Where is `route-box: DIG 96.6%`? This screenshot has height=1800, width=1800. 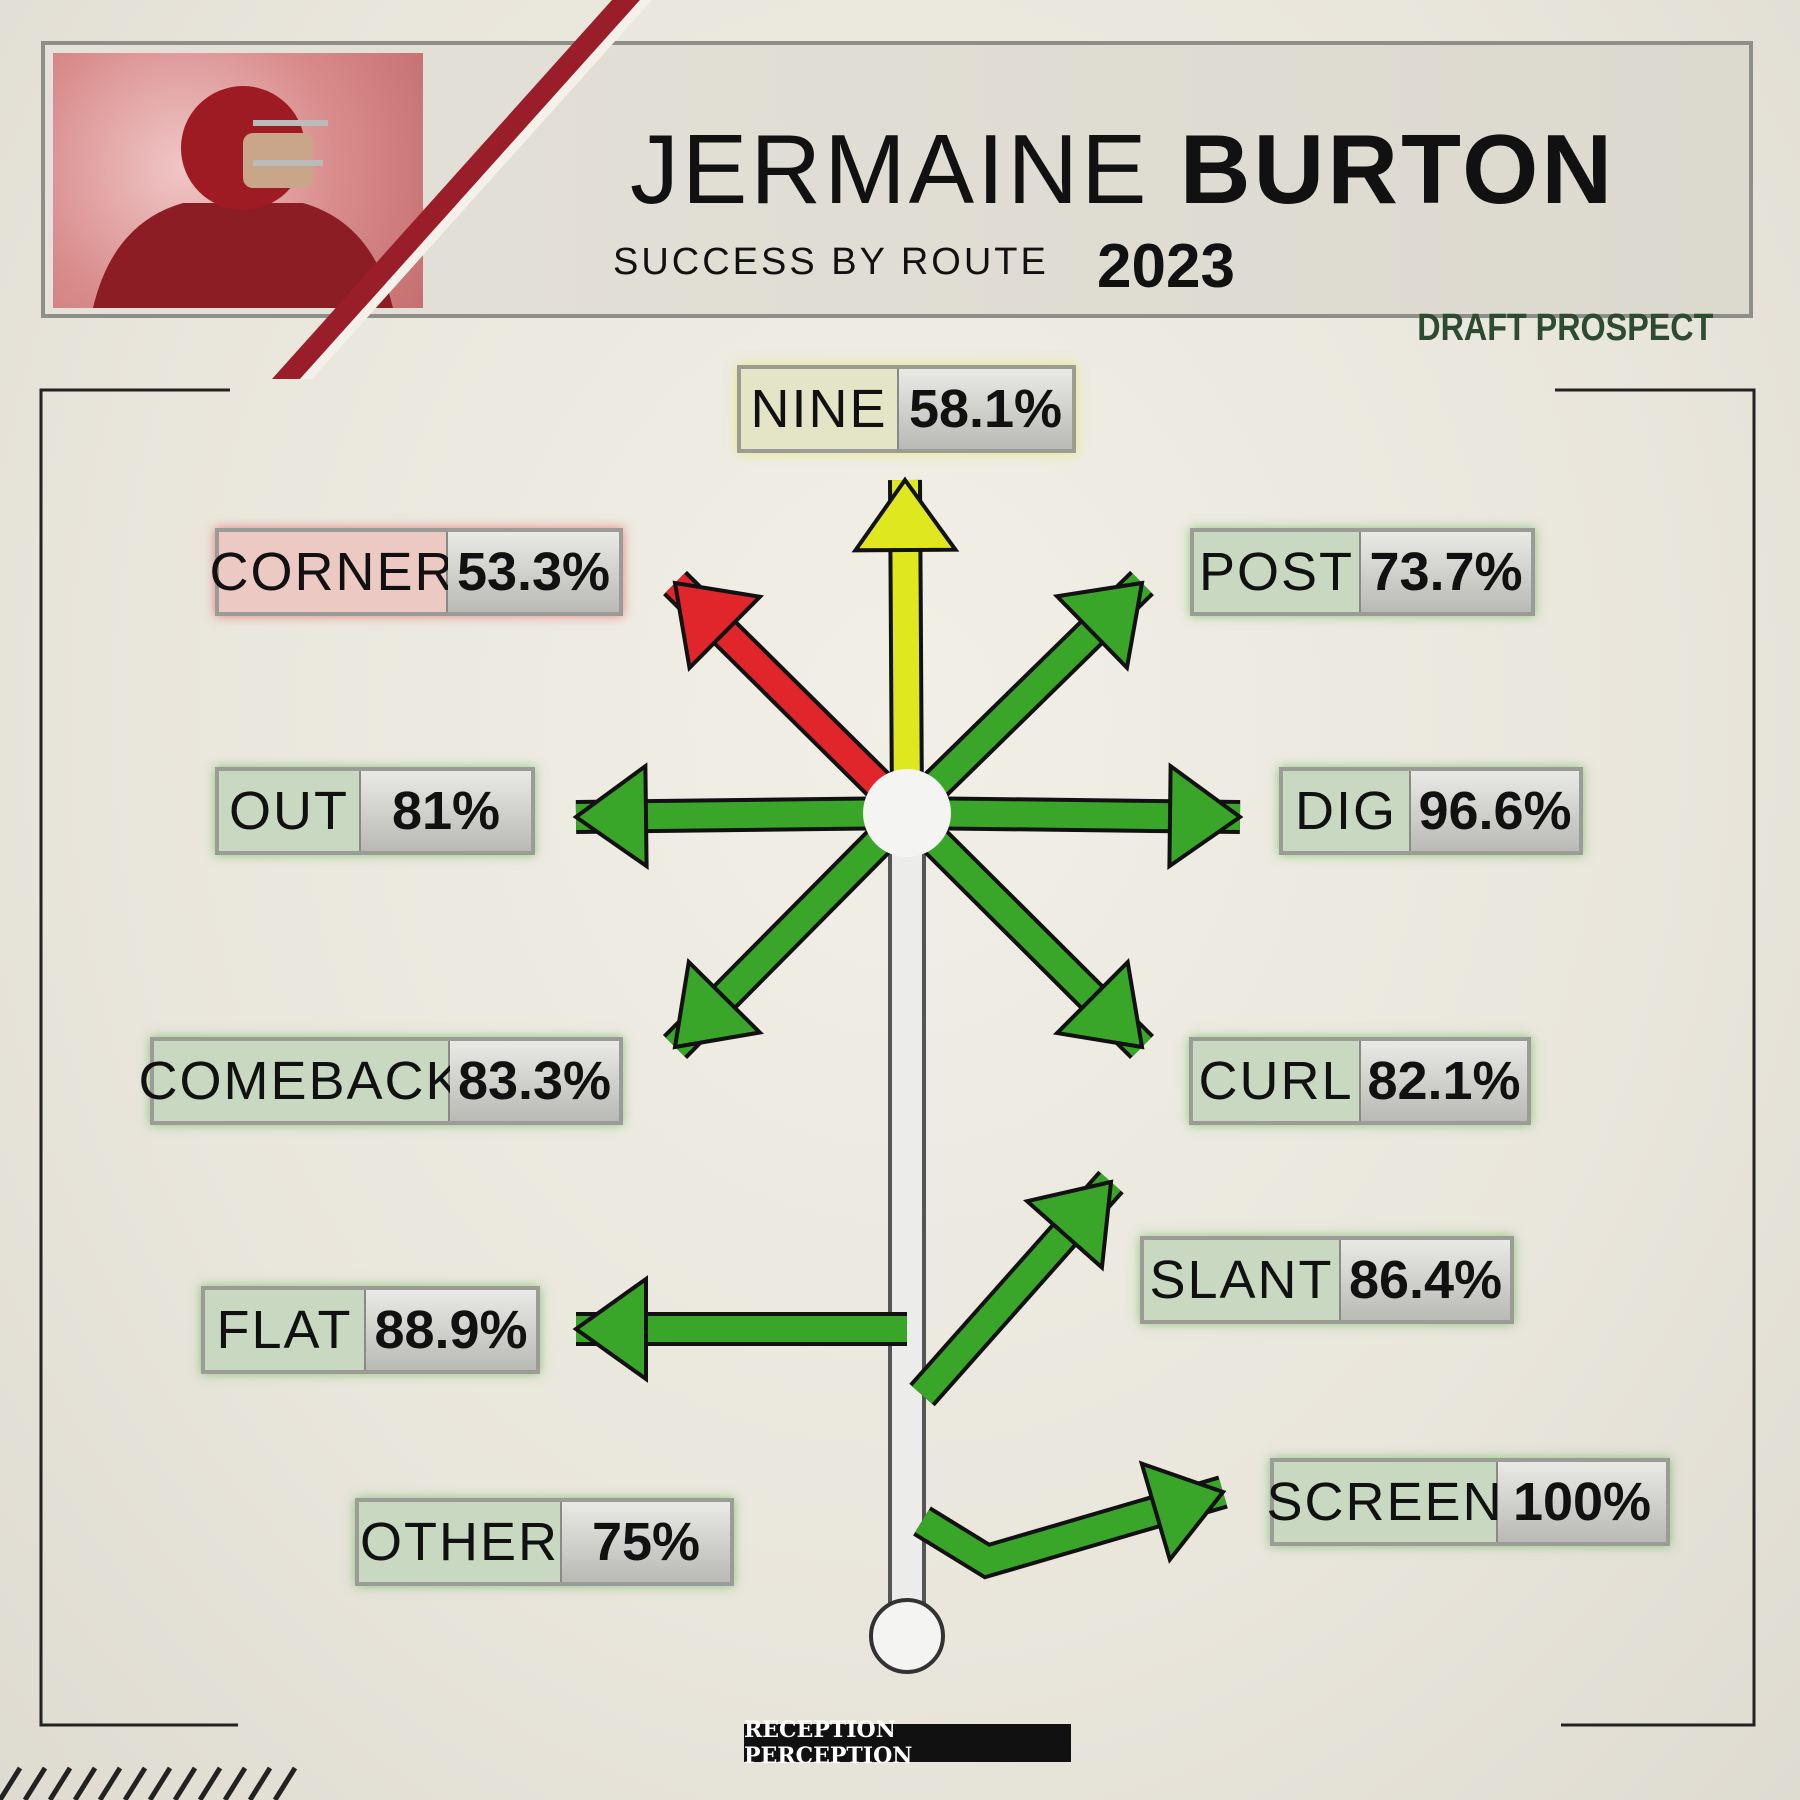
route-box: DIG 96.6% is located at coordinates (1431, 811).